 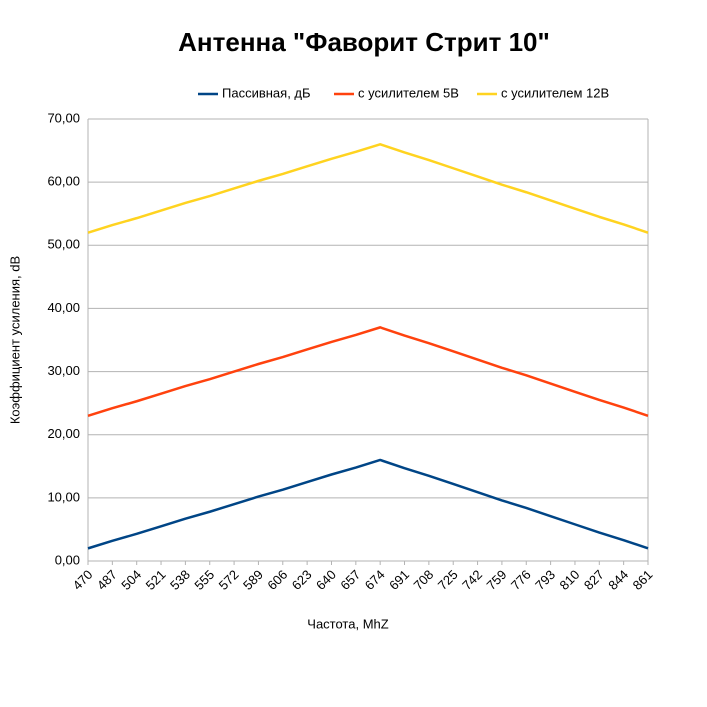 What do you see at coordinates (347, 623) in the screenshot?
I see `x-axis-label: Частота, MhZ` at bounding box center [347, 623].